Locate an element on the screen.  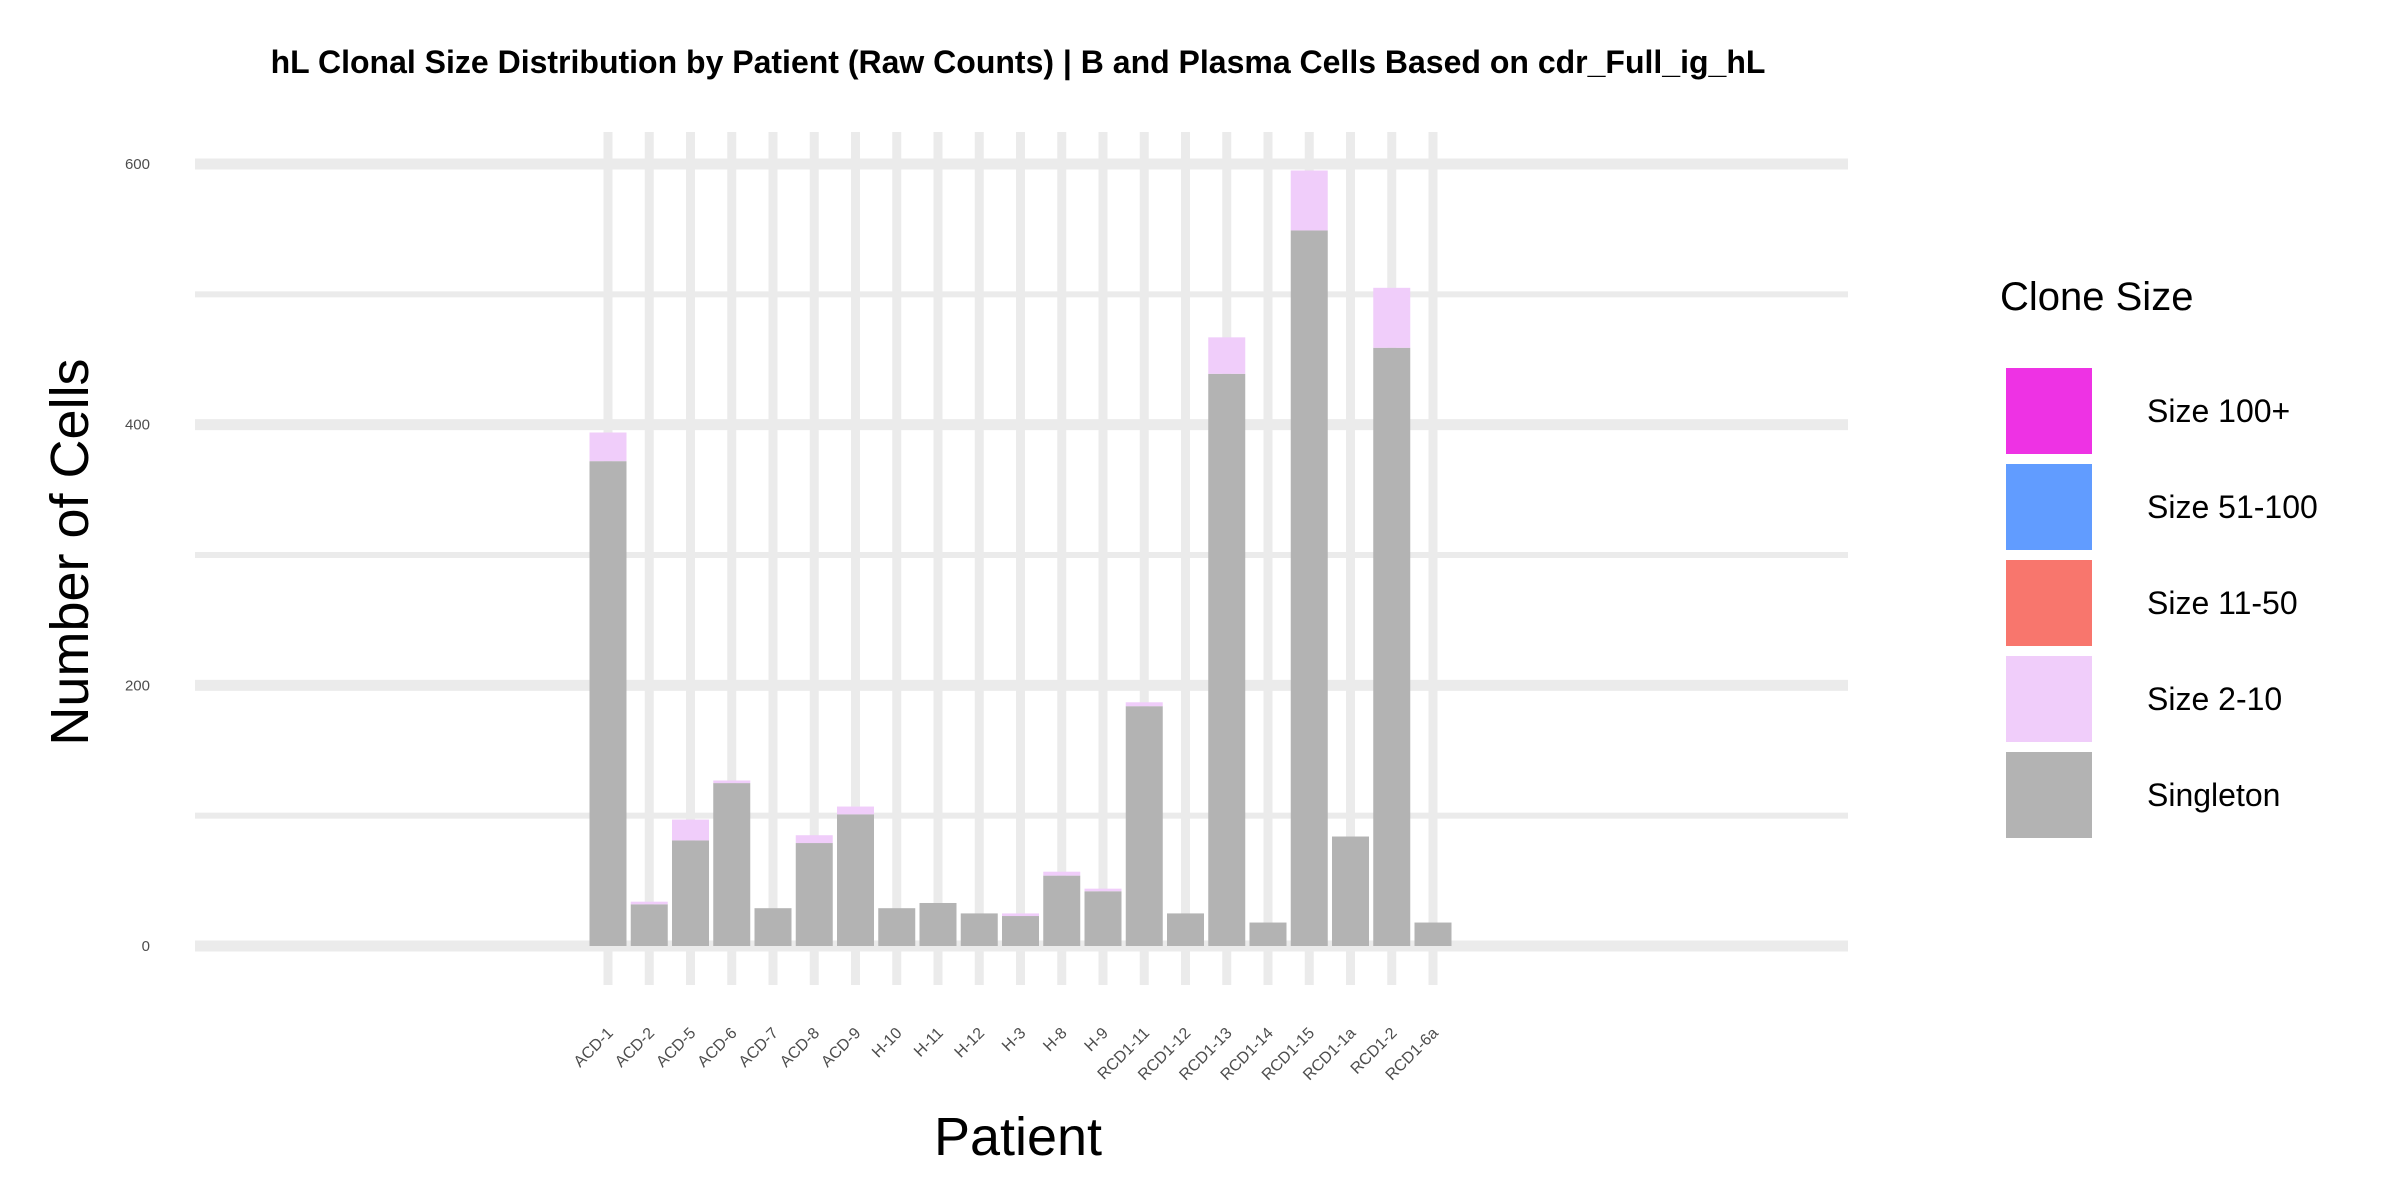
y-tick-label: 0 is located at coordinates (146, 946).